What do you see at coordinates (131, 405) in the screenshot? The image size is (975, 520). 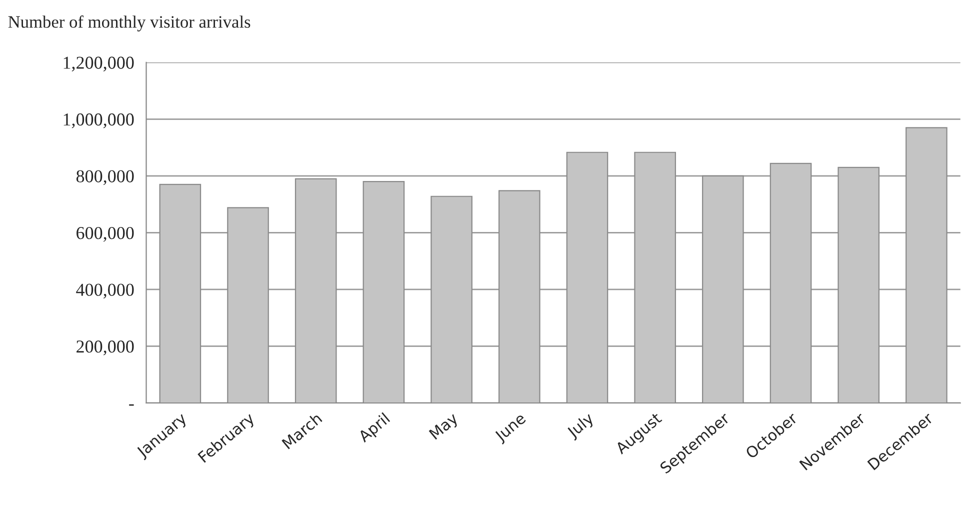 I see `y-tick-label: -` at bounding box center [131, 405].